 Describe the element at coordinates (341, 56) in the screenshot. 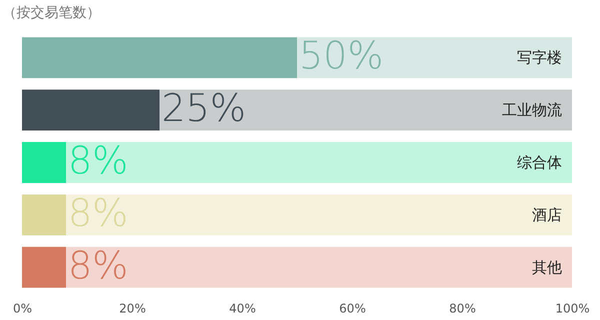

I see `data-label: 50%` at that location.